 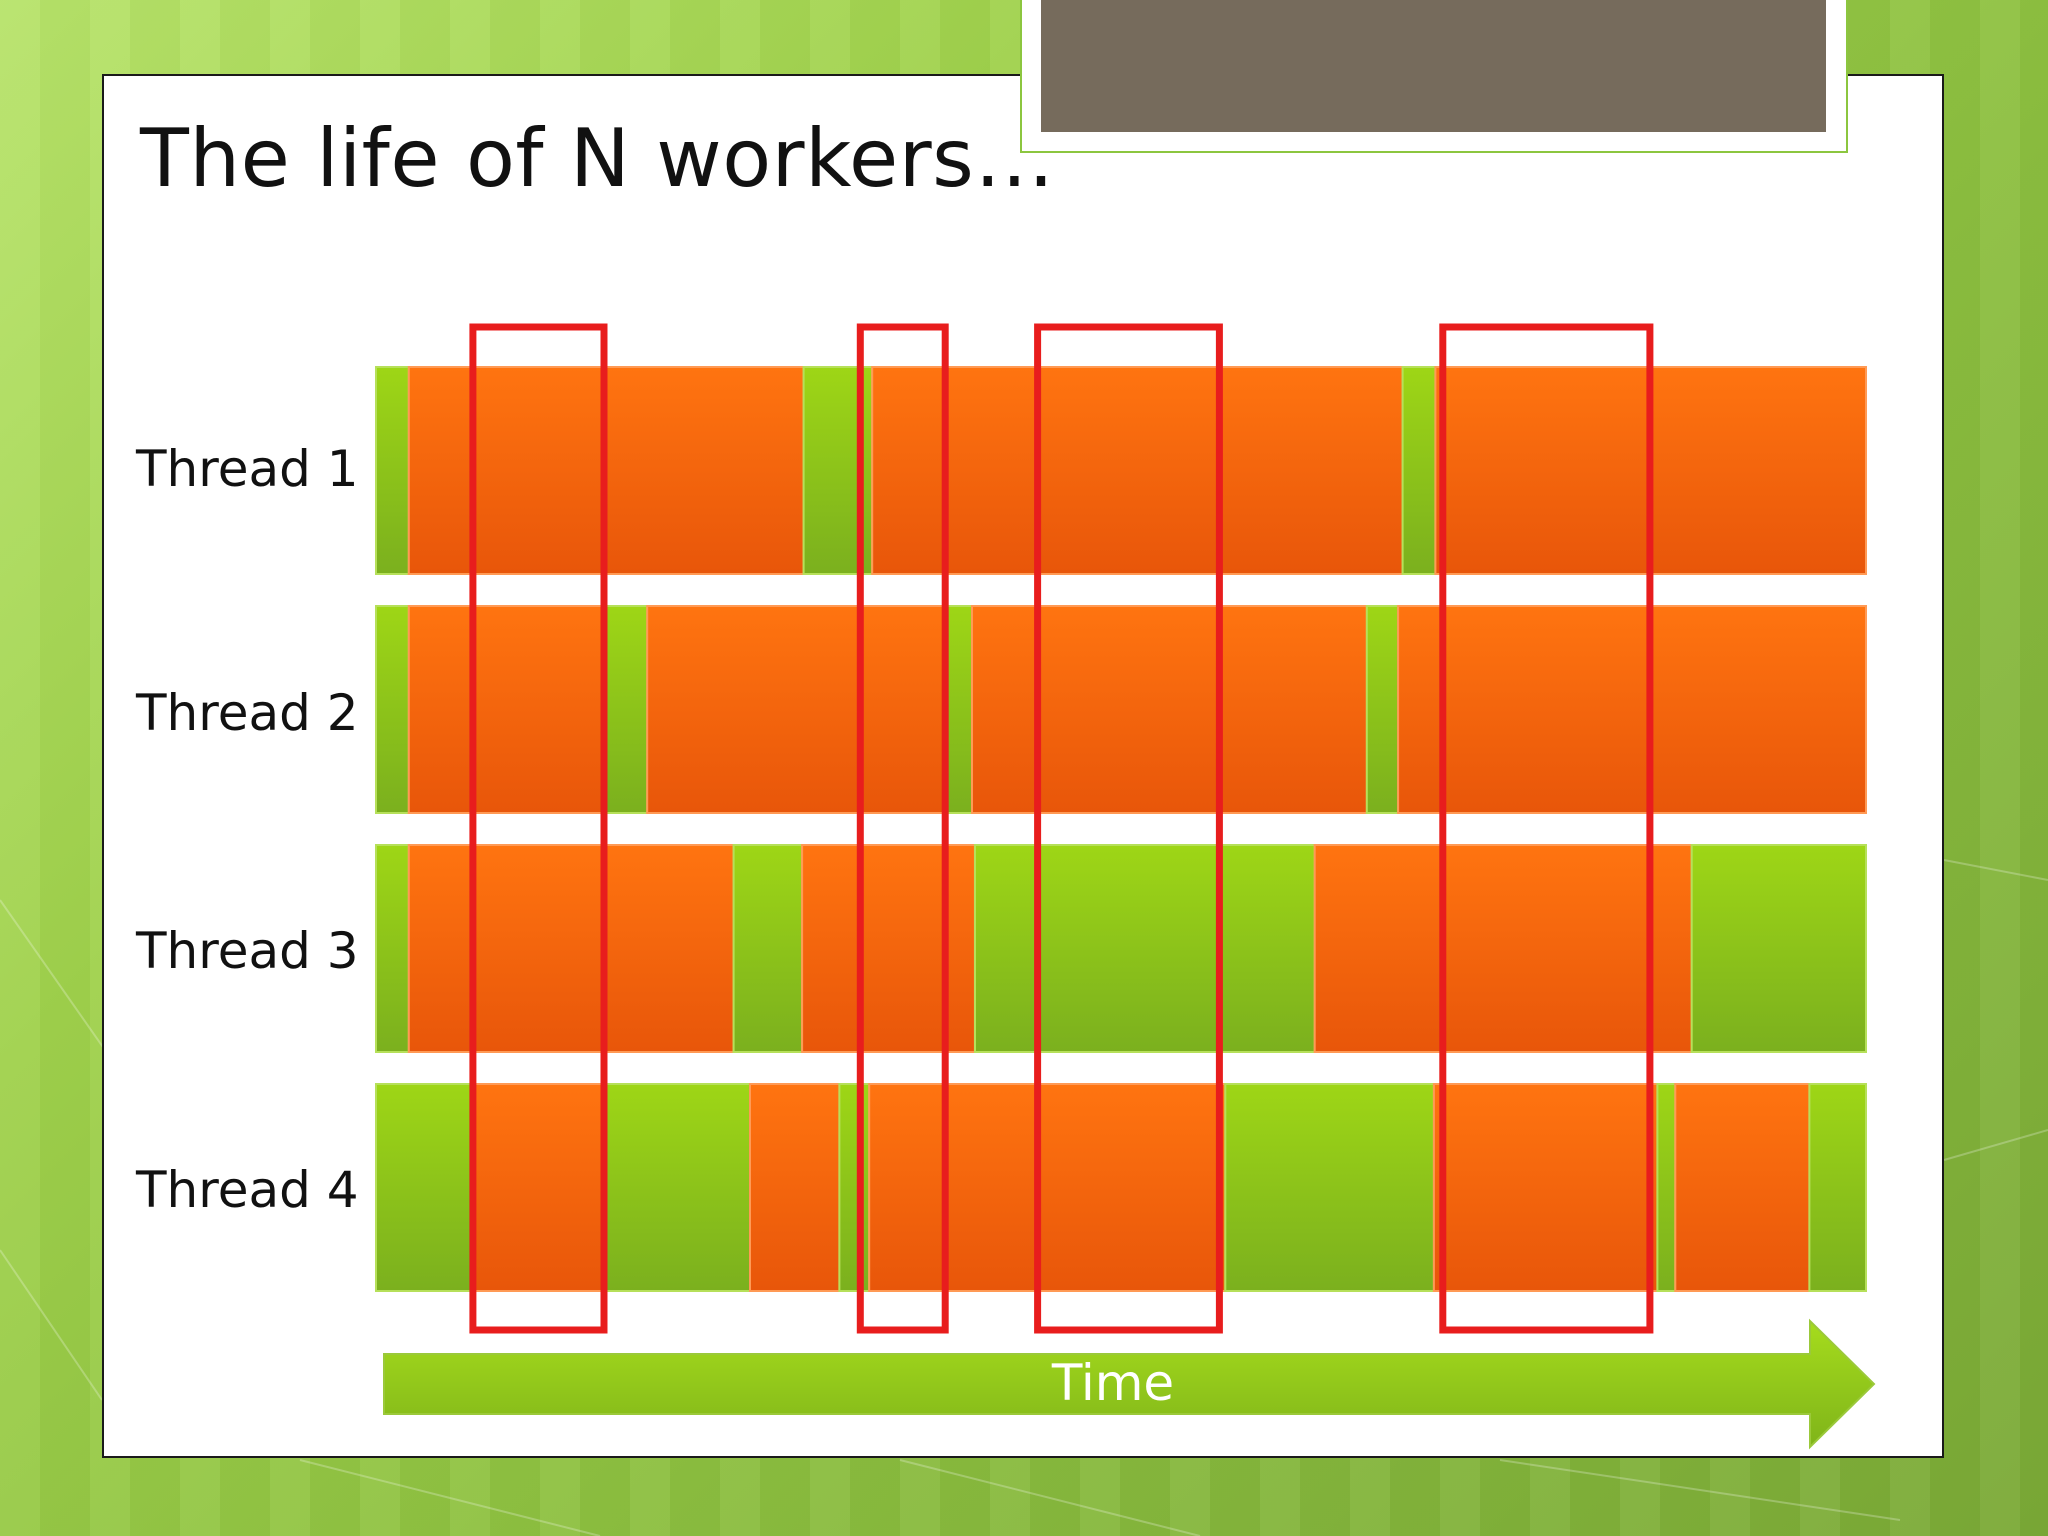 I want to click on header-decoration-block, so click(x=1433, y=66).